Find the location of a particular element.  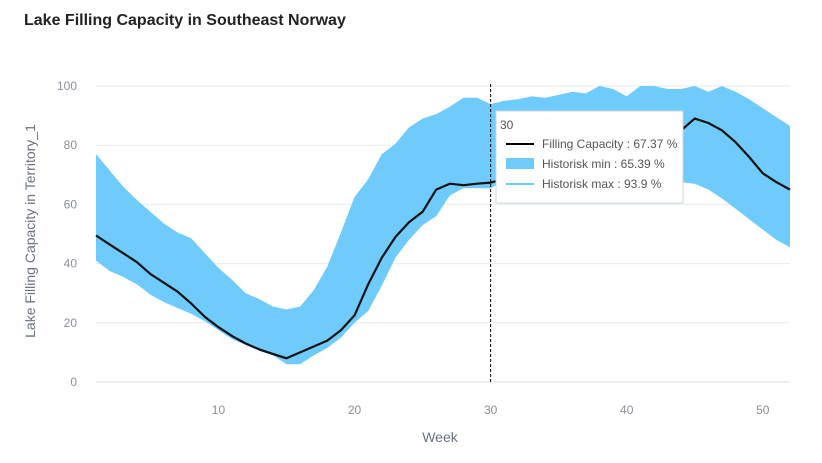

tooltip-item-label: Historisk max : 93.9 % is located at coordinates (602, 184).